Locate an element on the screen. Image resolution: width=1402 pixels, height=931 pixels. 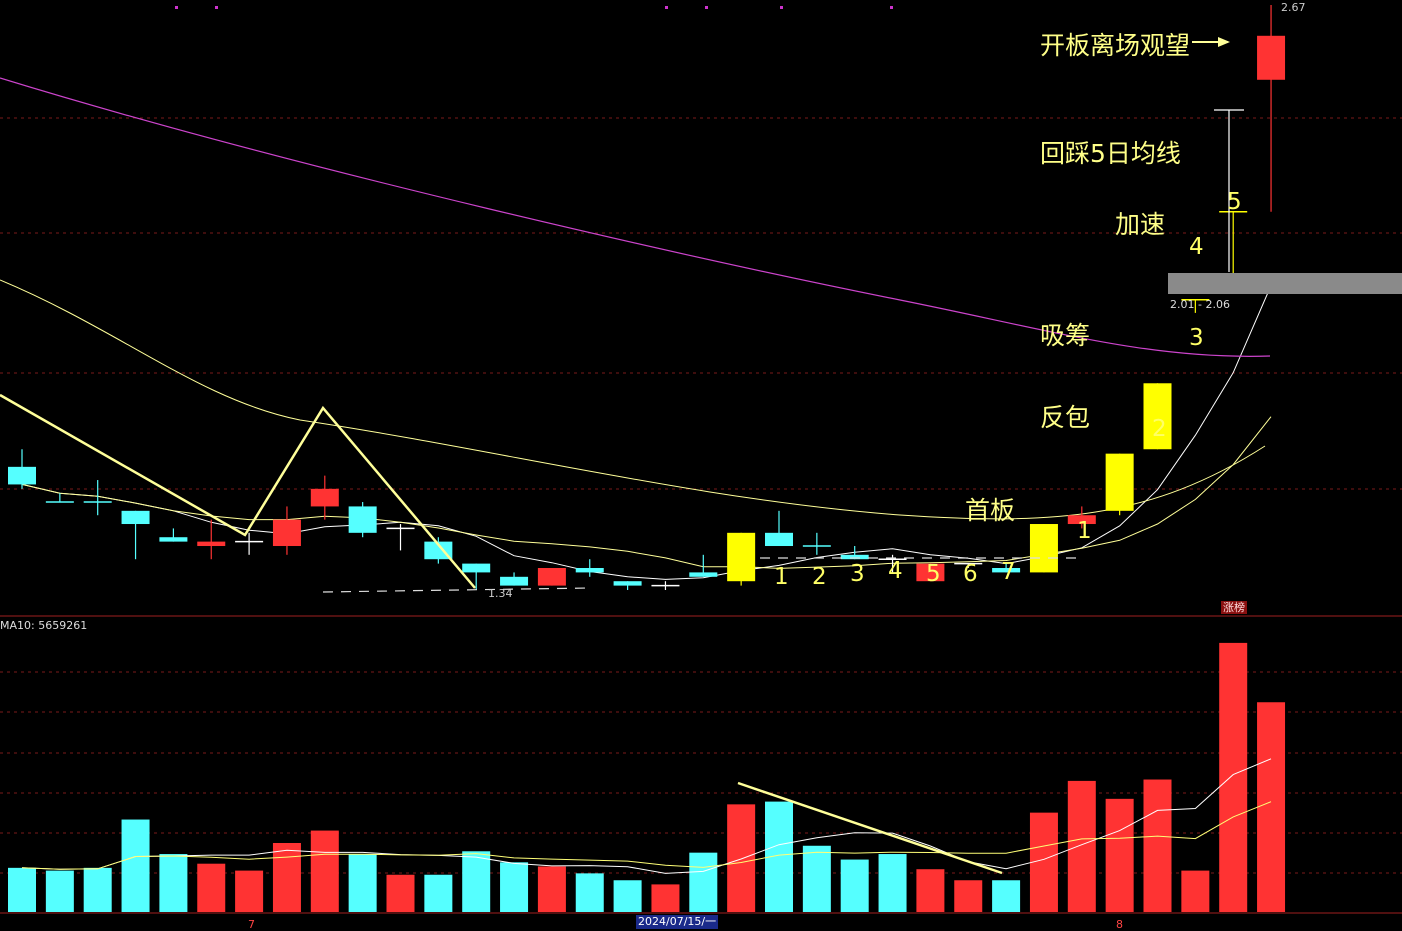
annotation-accelerate: 加速 is located at coordinates (1140, 224).